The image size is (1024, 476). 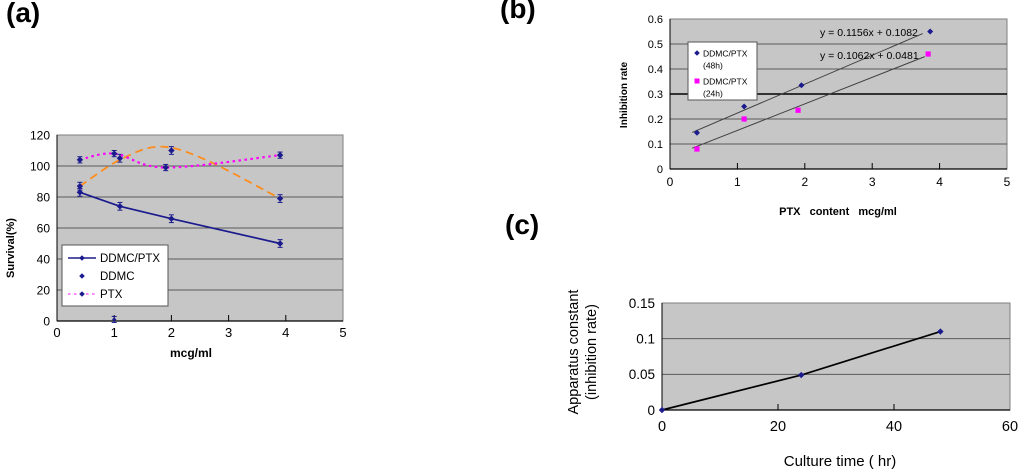 What do you see at coordinates (44, 197) in the screenshot?
I see `y-tick-label: 80` at bounding box center [44, 197].